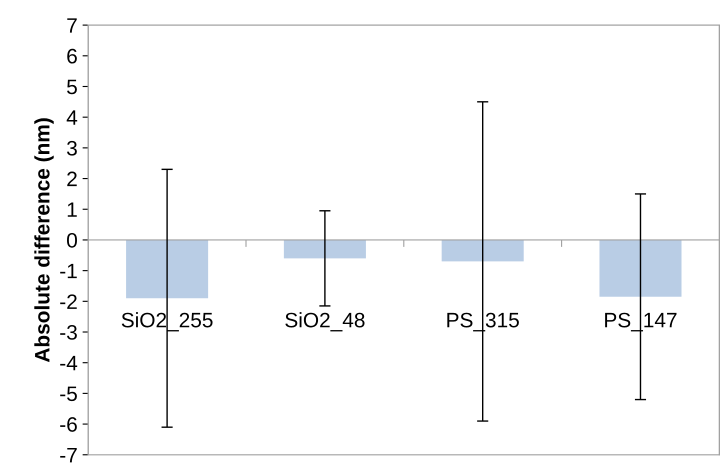  What do you see at coordinates (72, 56) in the screenshot?
I see `y-tick-label: 6` at bounding box center [72, 56].